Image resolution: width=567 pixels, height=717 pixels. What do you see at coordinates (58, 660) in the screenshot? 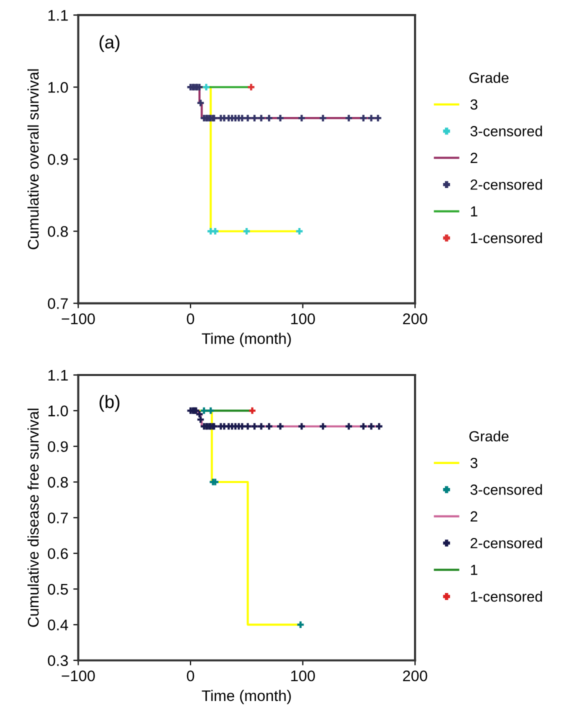
I see `y-tick-label: 0.3` at bounding box center [58, 660].